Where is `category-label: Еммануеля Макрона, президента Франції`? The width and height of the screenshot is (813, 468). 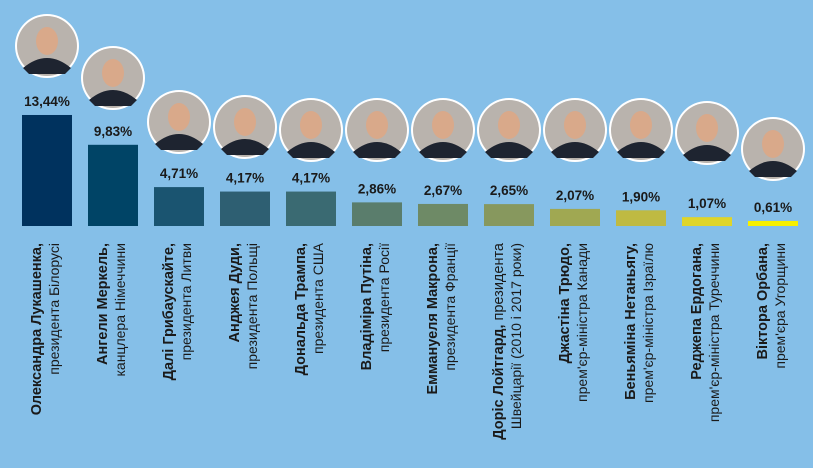 category-label: Еммануеля Макрона, президента Франції is located at coordinates (444, 355).